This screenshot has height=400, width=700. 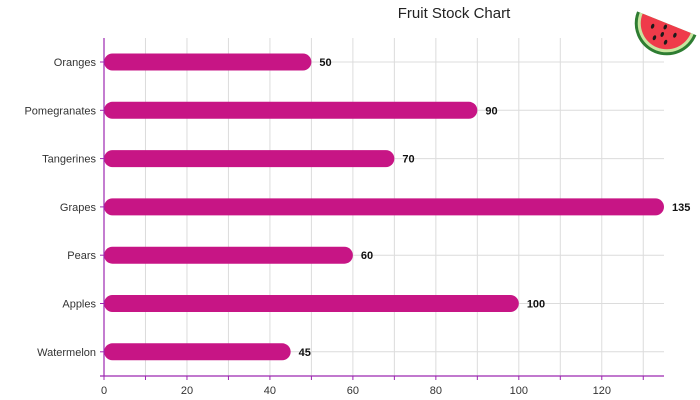 I want to click on category-label: Apples, so click(x=79, y=305).